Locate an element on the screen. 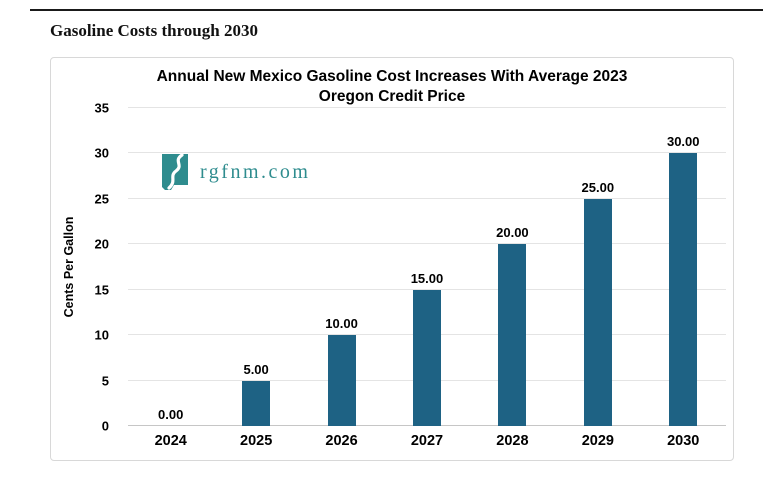  x-tick-label: 2025 is located at coordinates (256, 441).